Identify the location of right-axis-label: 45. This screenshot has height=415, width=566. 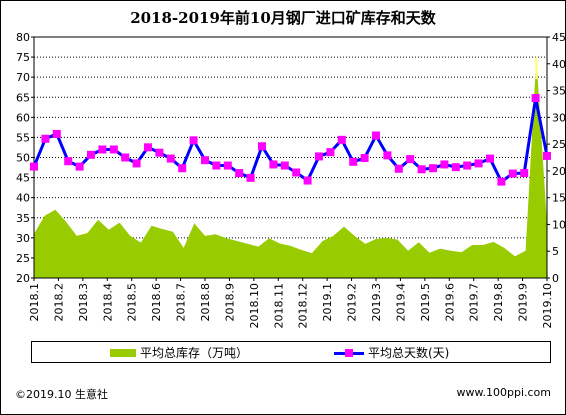
(558, 37).